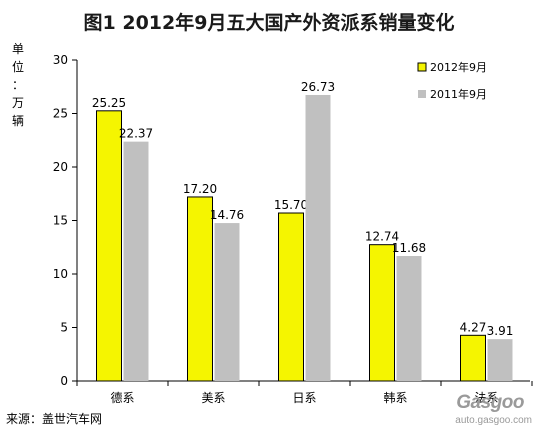 The image size is (538, 432). I want to click on legend-label: 2011年9月, so click(458, 94).